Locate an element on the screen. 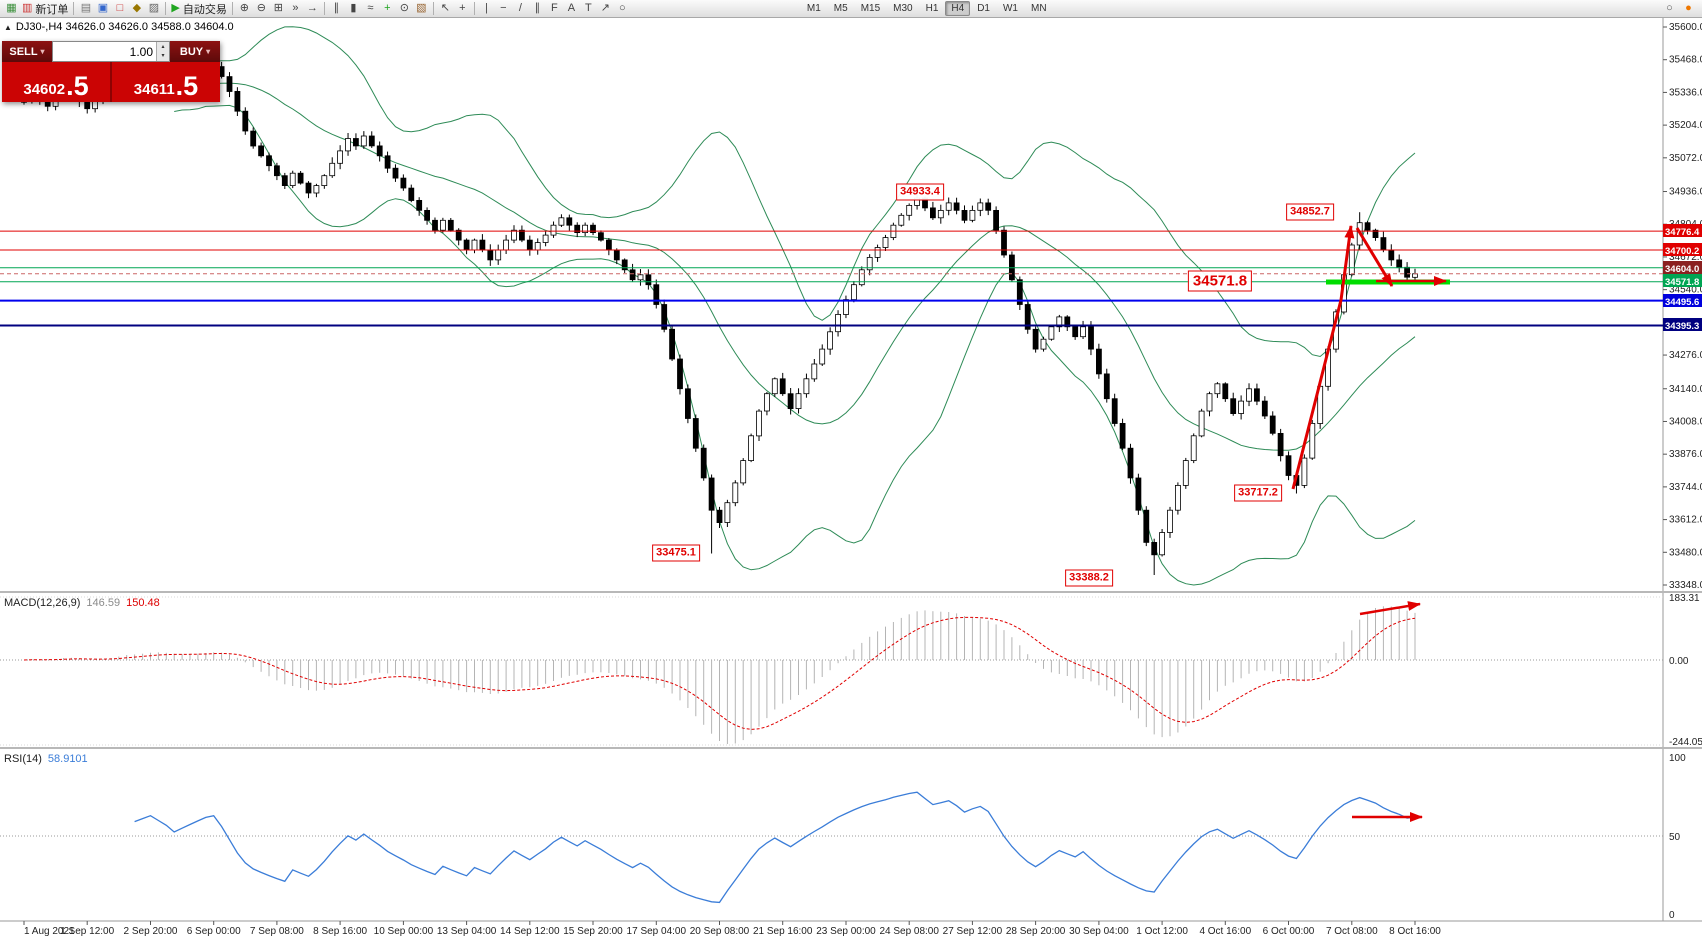 This screenshot has height=939, width=1702. macd-direction-arrow is located at coordinates (1390, 608).